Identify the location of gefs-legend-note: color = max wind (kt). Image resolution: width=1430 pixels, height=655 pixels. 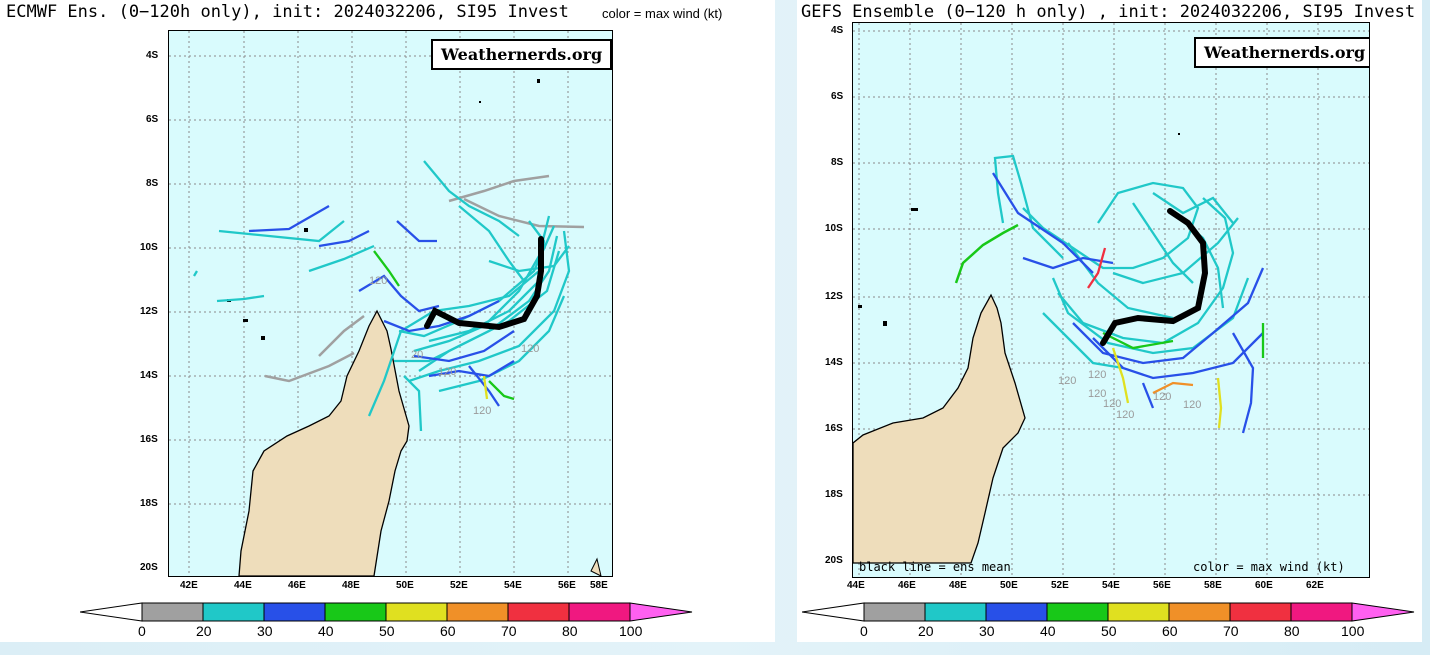
(1269, 567).